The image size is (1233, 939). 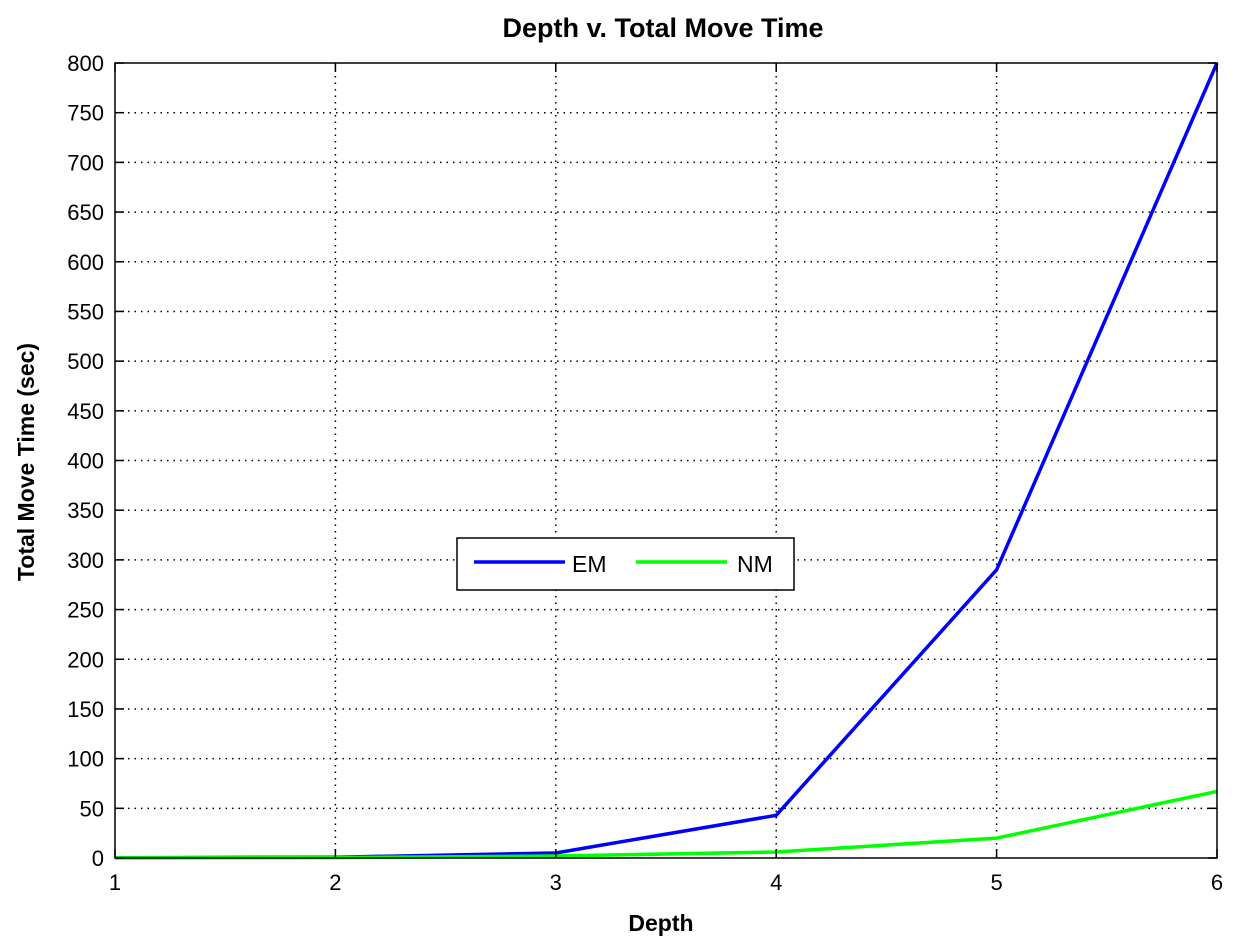 What do you see at coordinates (662, 28) in the screenshot?
I see `chart-title: Depth v. Total Move Time` at bounding box center [662, 28].